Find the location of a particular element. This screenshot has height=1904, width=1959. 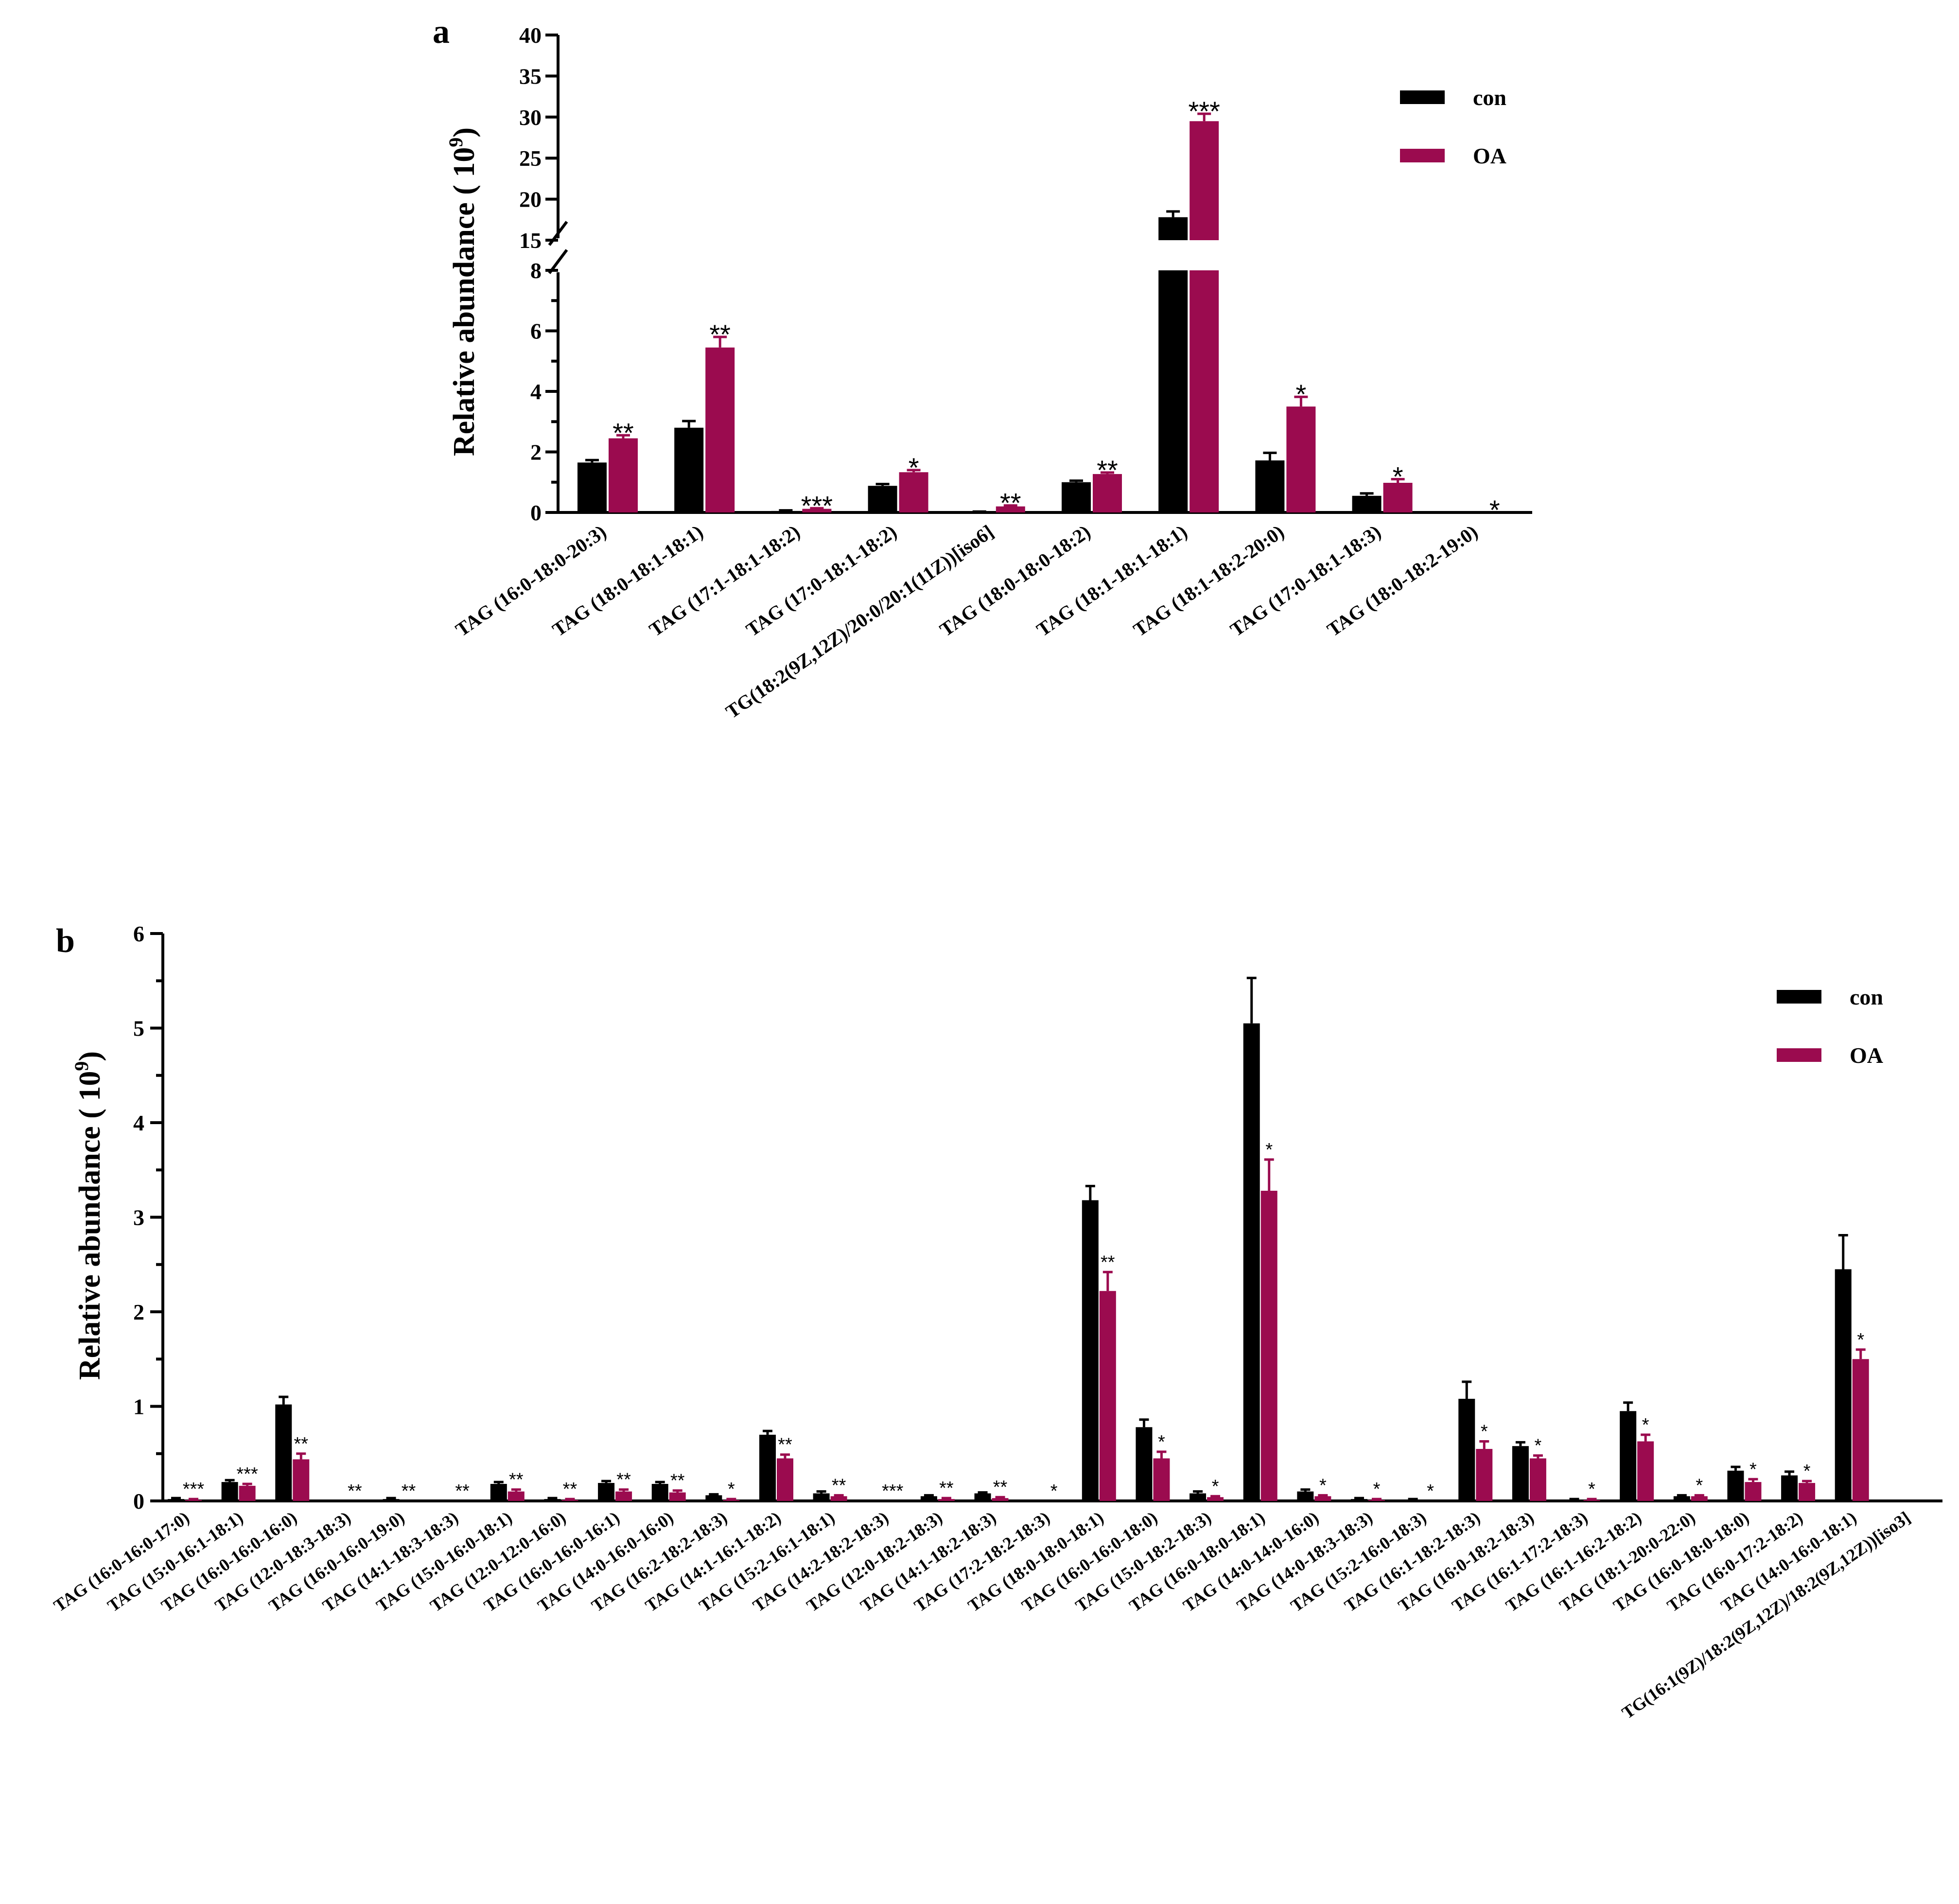

y-axis-label: Relative abundance ( 109) is located at coordinates (463, 291).